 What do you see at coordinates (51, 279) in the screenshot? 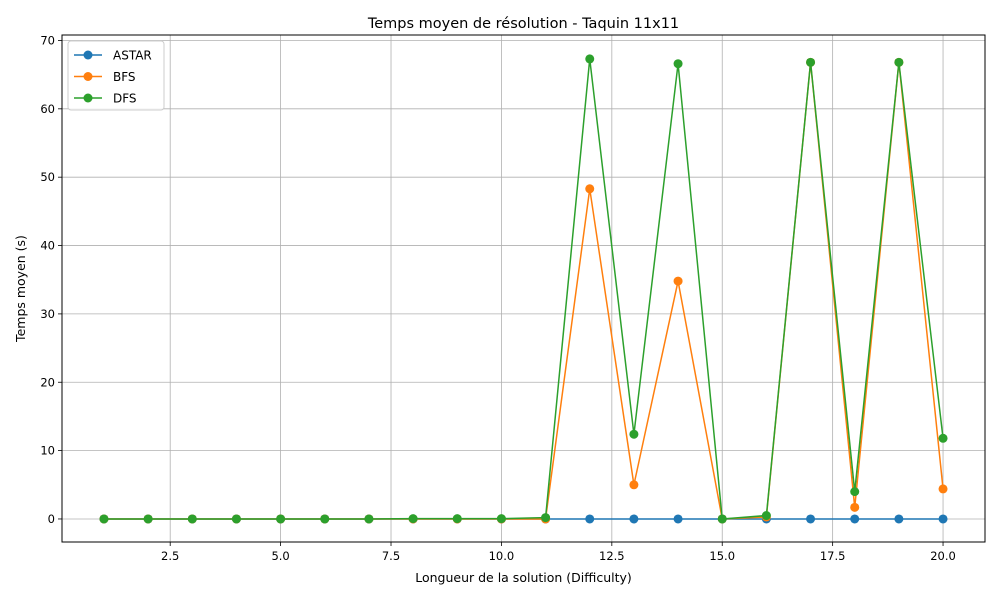
I see `y-axis-ticks: 0 10 20 30 40 50 60 70` at bounding box center [51, 279].